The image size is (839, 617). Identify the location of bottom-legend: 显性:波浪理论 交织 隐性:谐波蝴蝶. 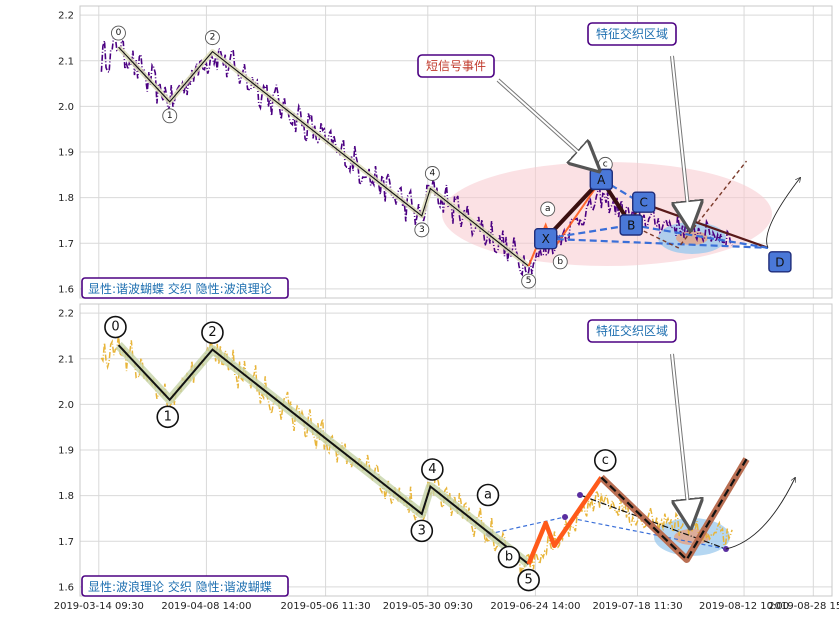
(185, 586).